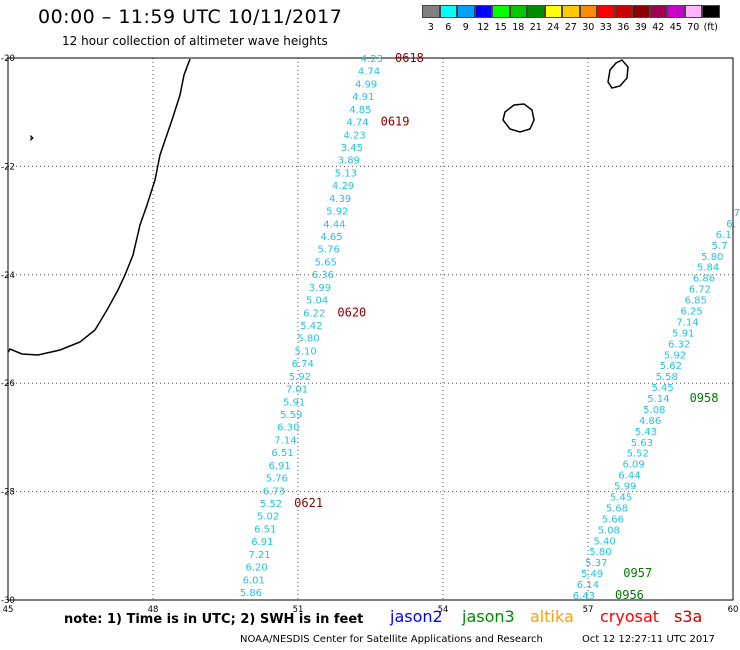 This screenshot has height=650, width=740. I want to click on pass-time-label: 0619, so click(395, 122).